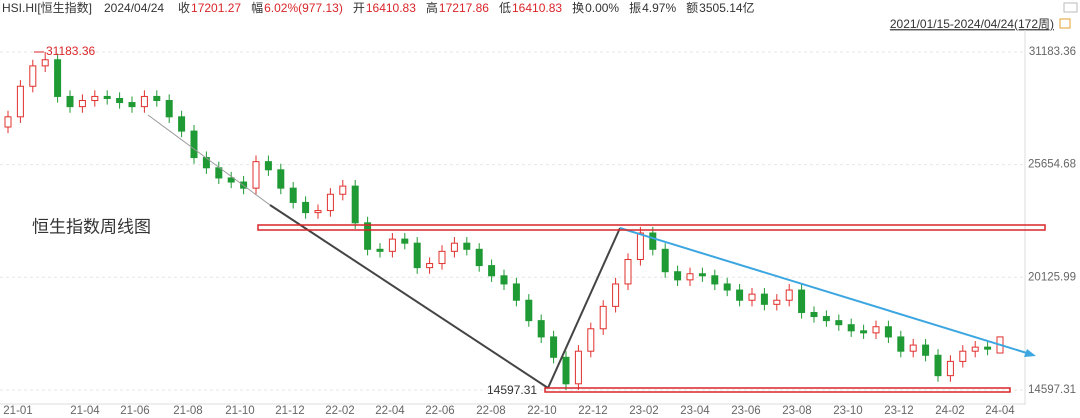 The image size is (1080, 418). What do you see at coordinates (541, 411) in the screenshot?
I see `x-tick-label: 22-10` at bounding box center [541, 411].